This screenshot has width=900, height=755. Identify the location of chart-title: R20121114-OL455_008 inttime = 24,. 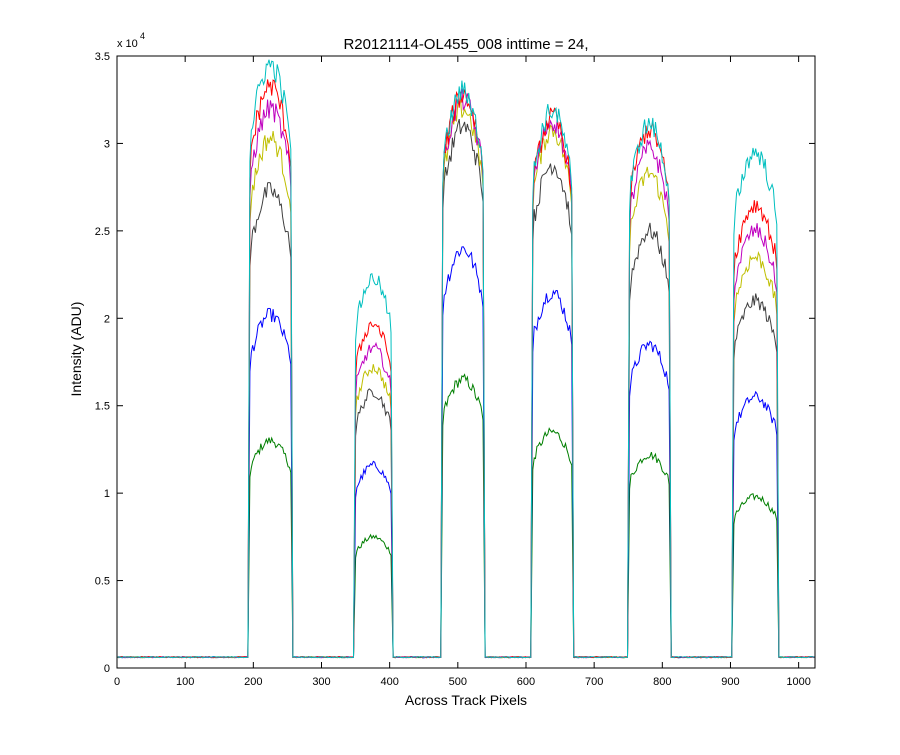
(465, 44).